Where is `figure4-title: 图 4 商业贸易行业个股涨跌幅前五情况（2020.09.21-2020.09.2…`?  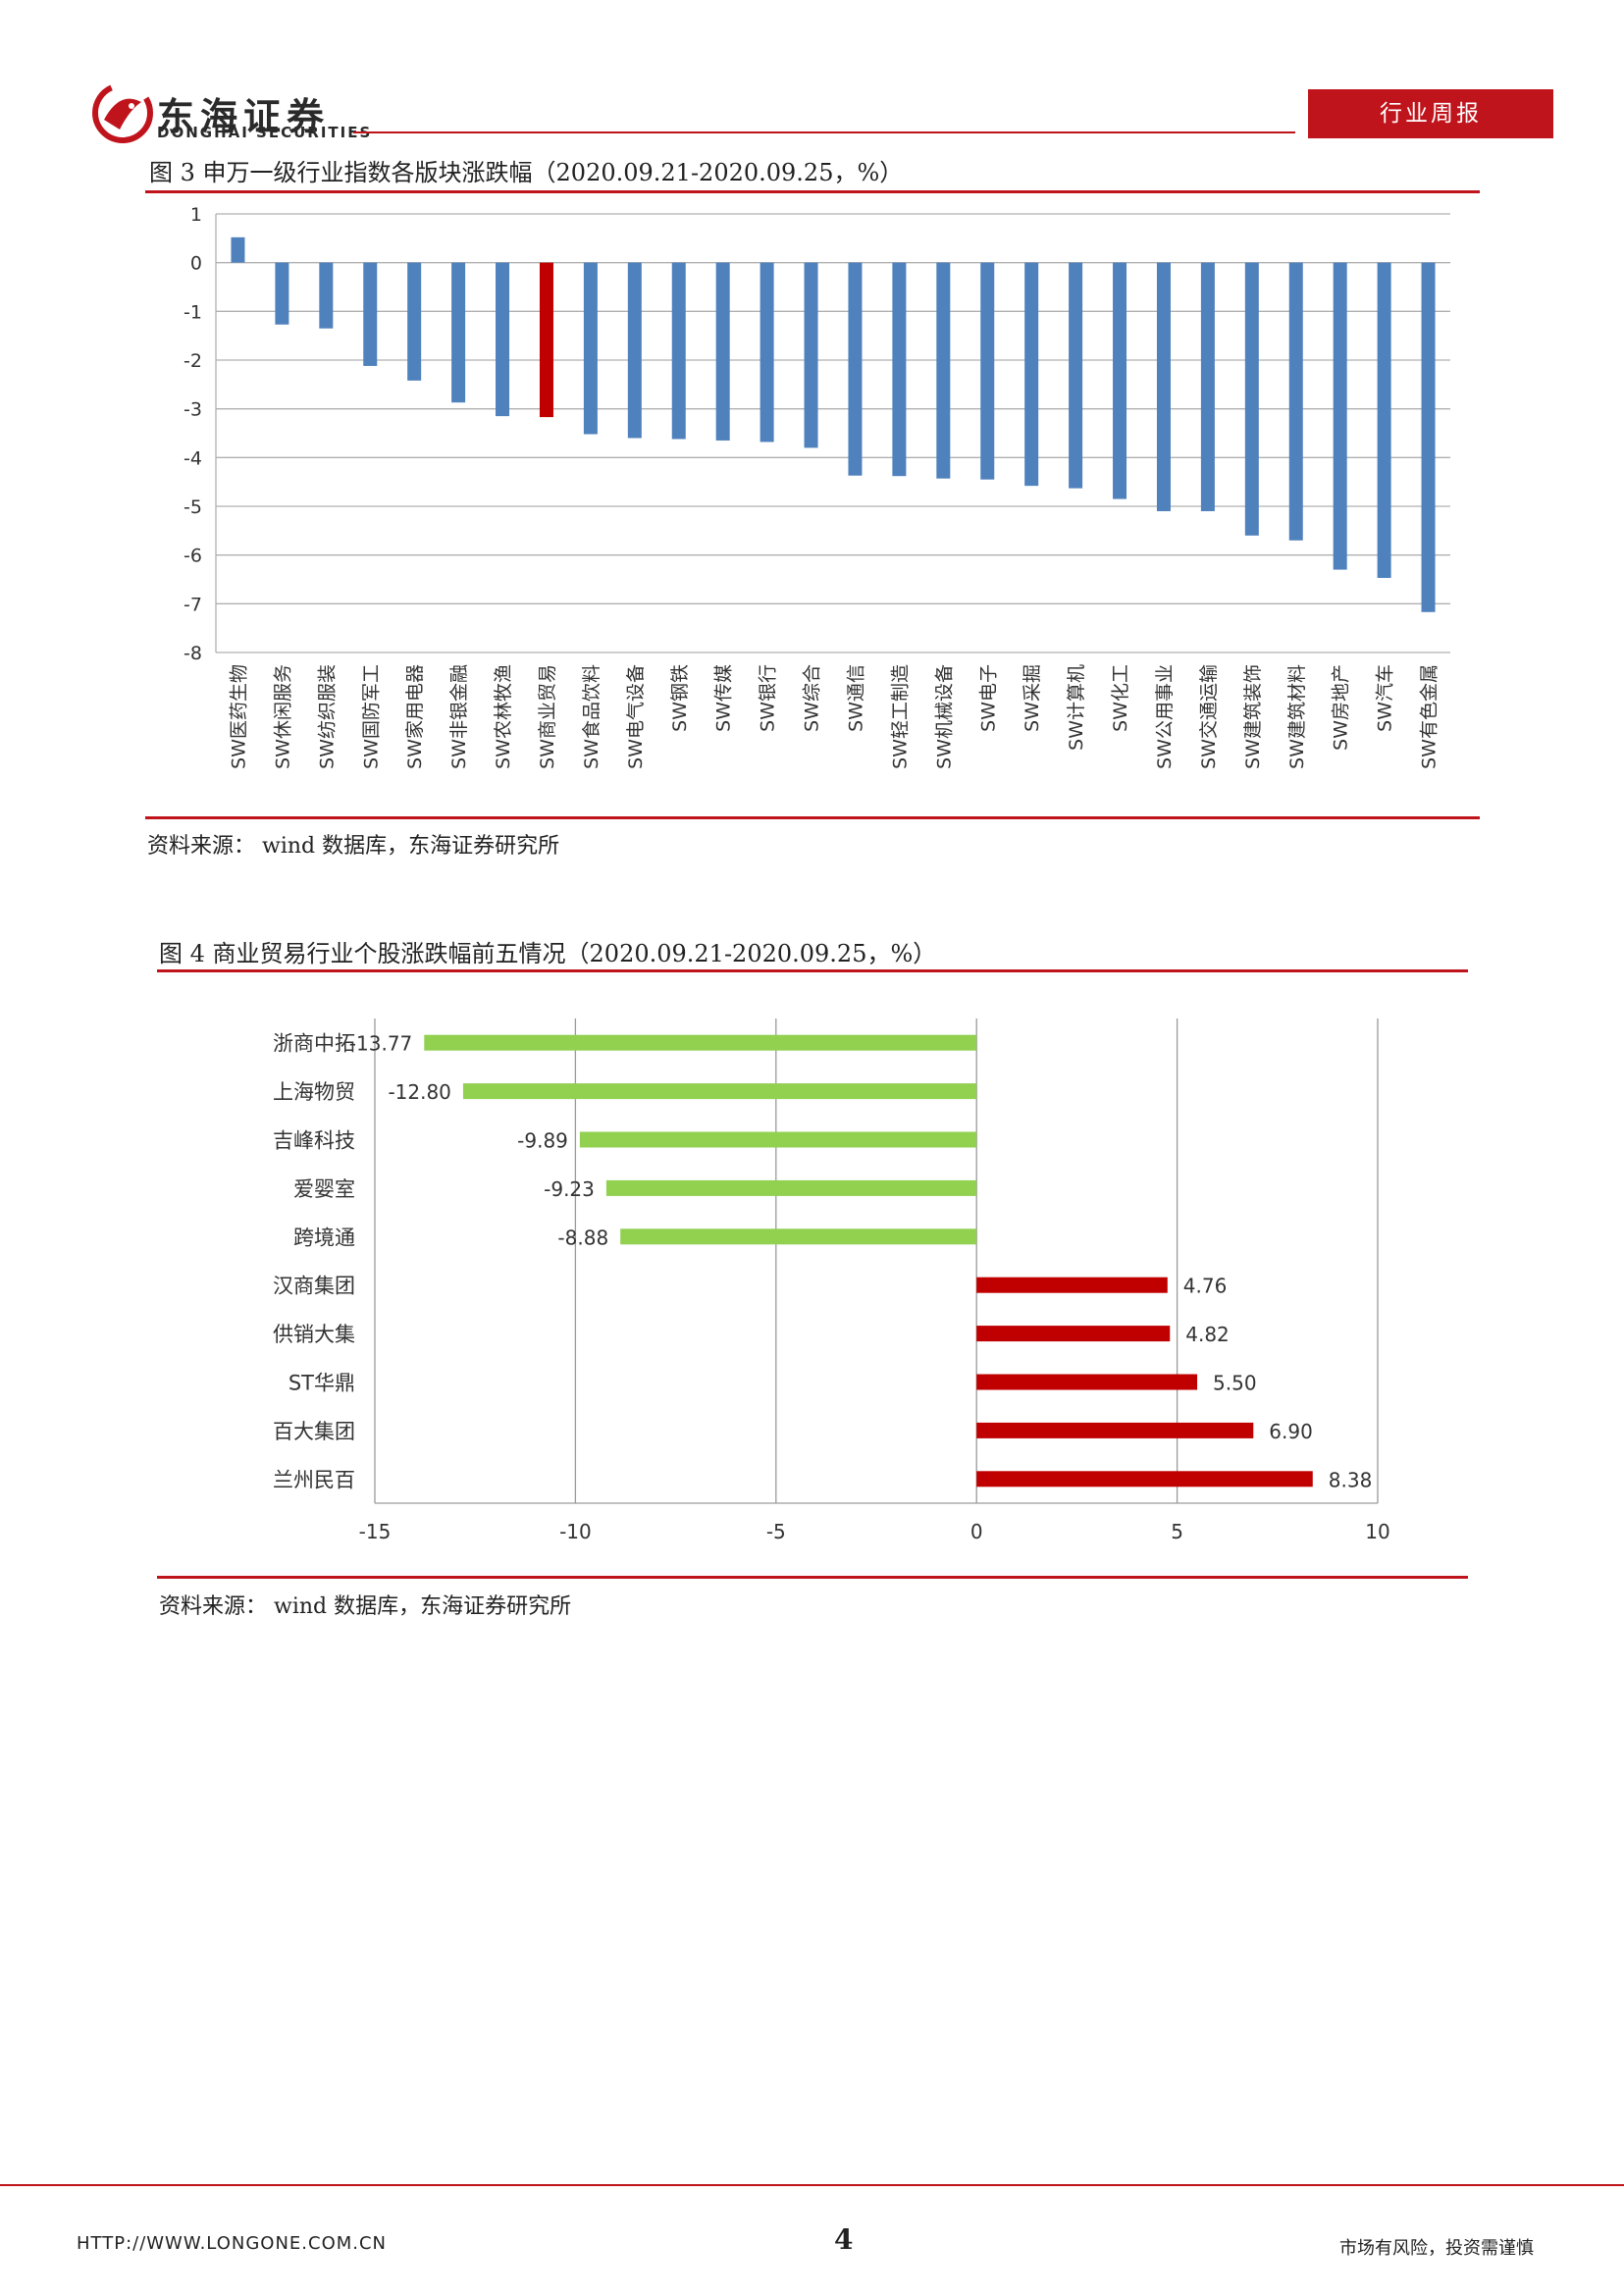
figure4-title: 图 4 商业贸易行业个股涨跌幅前五情况（2020.09.21-2020.09.2… is located at coordinates (548, 953).